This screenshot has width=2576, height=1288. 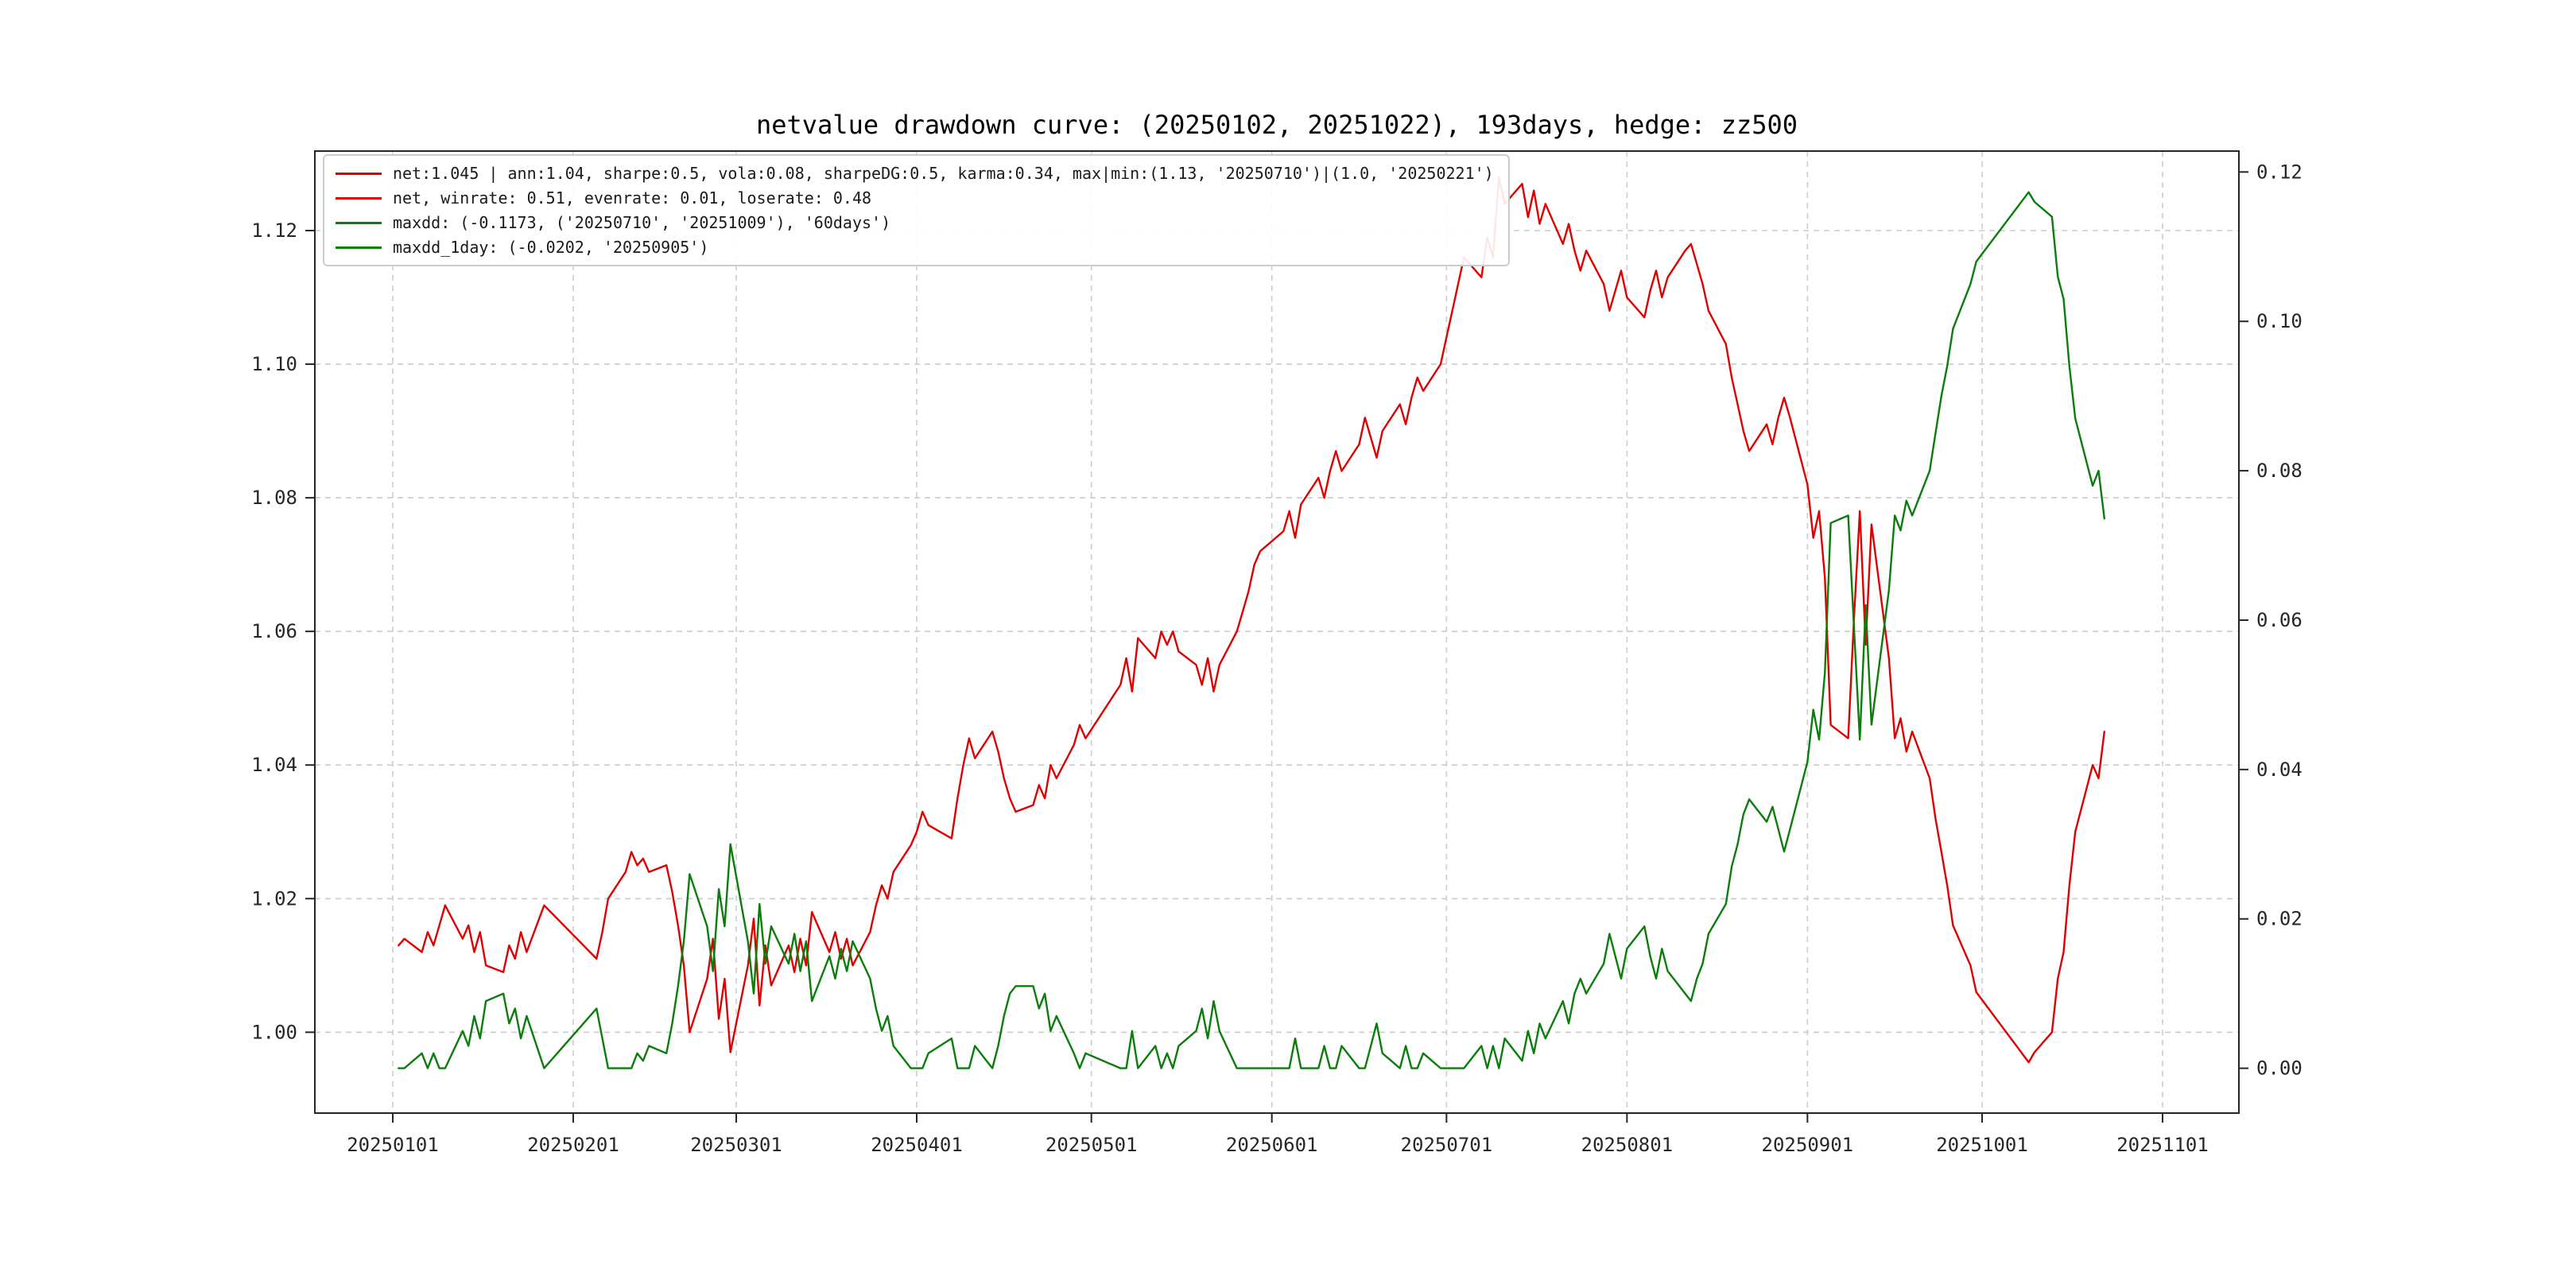 I want to click on x-tick-label: 20251001, so click(x=1982, y=1145).